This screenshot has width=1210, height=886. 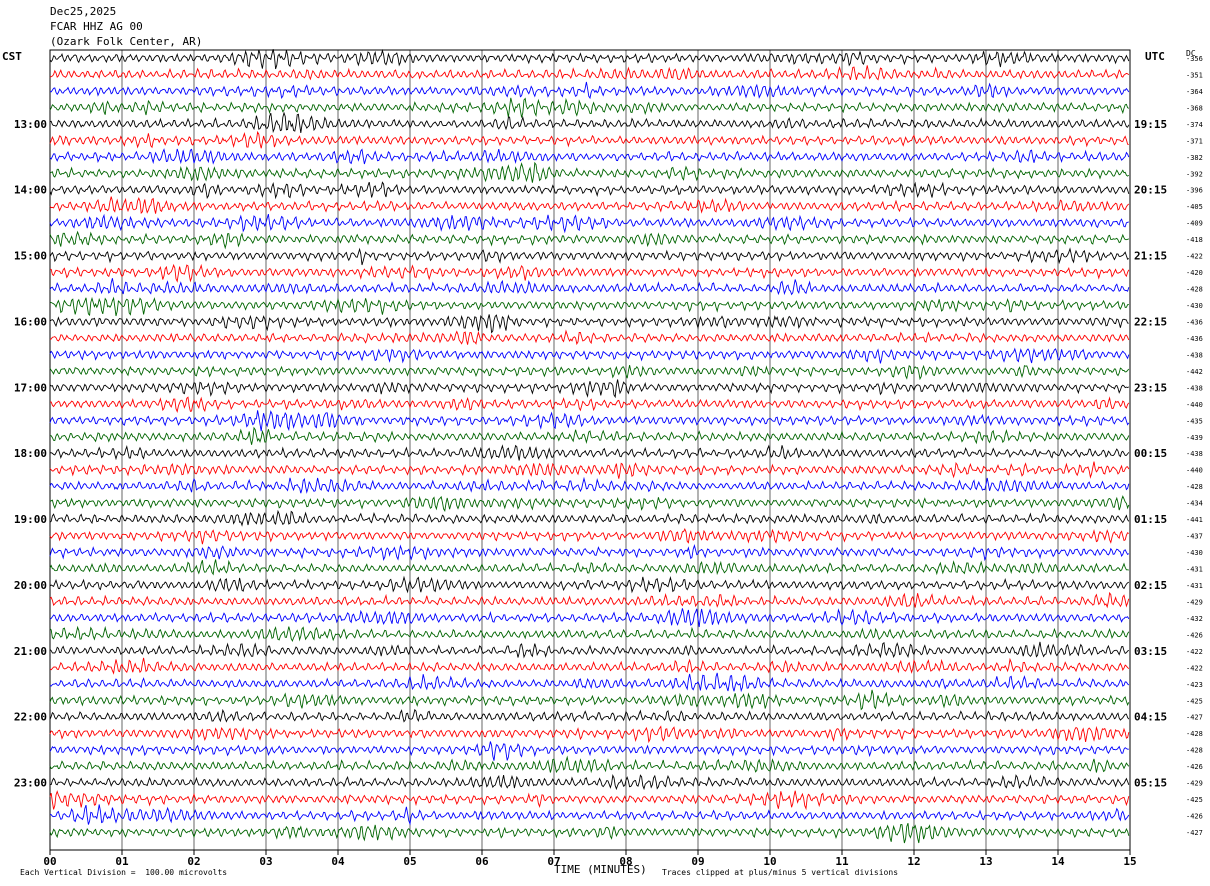 I want to click on dc-offset-label: -351, so click(x=1194, y=75).